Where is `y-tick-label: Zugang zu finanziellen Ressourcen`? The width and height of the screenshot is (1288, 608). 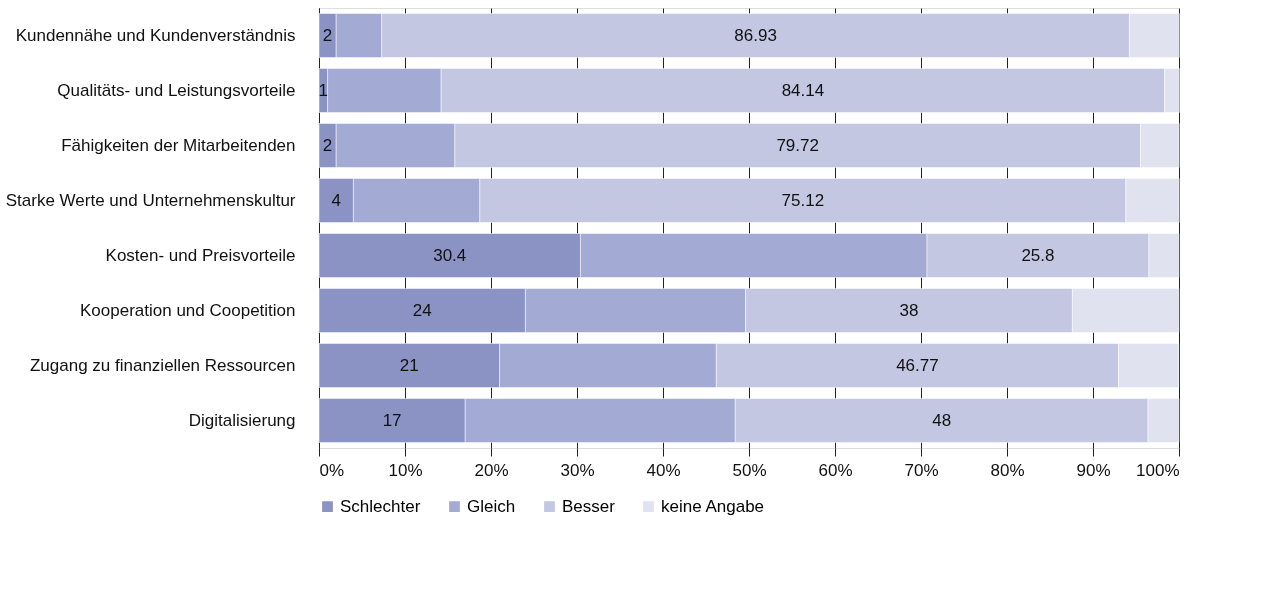
y-tick-label: Zugang zu finanziellen Ressourcen is located at coordinates (162, 365).